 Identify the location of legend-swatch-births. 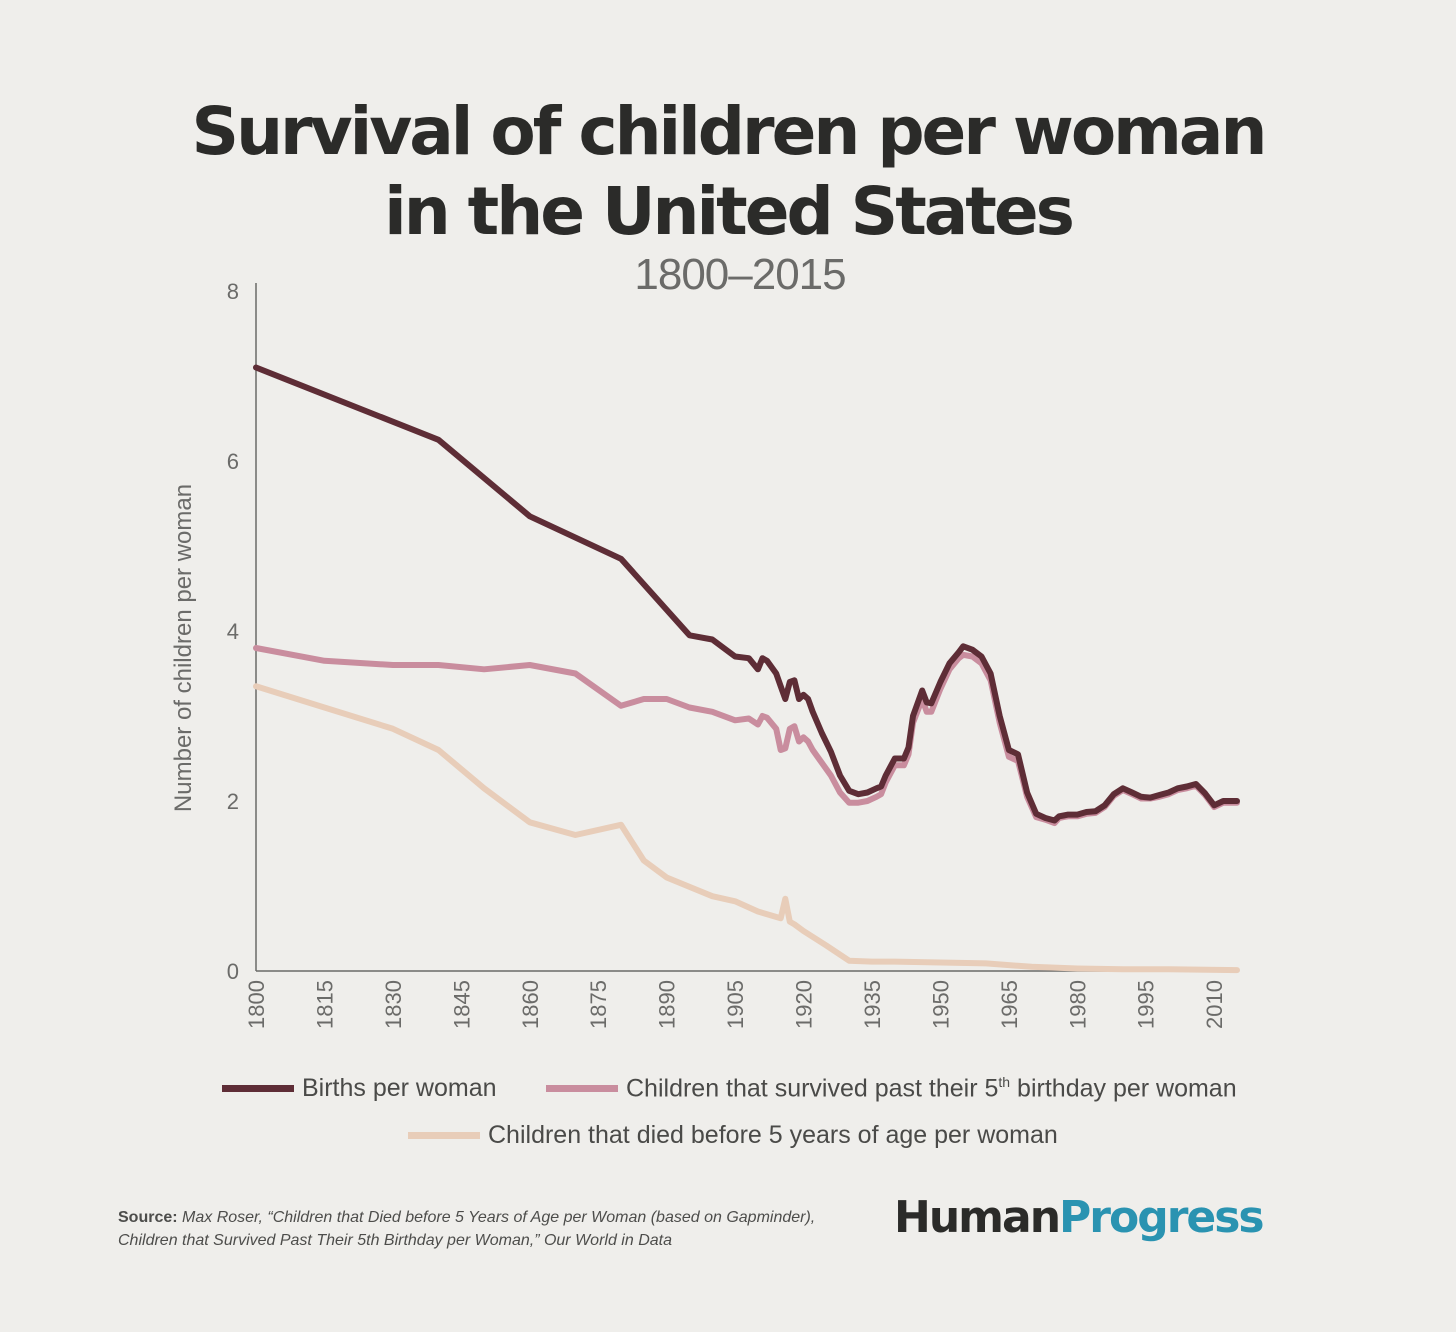
(258, 1088).